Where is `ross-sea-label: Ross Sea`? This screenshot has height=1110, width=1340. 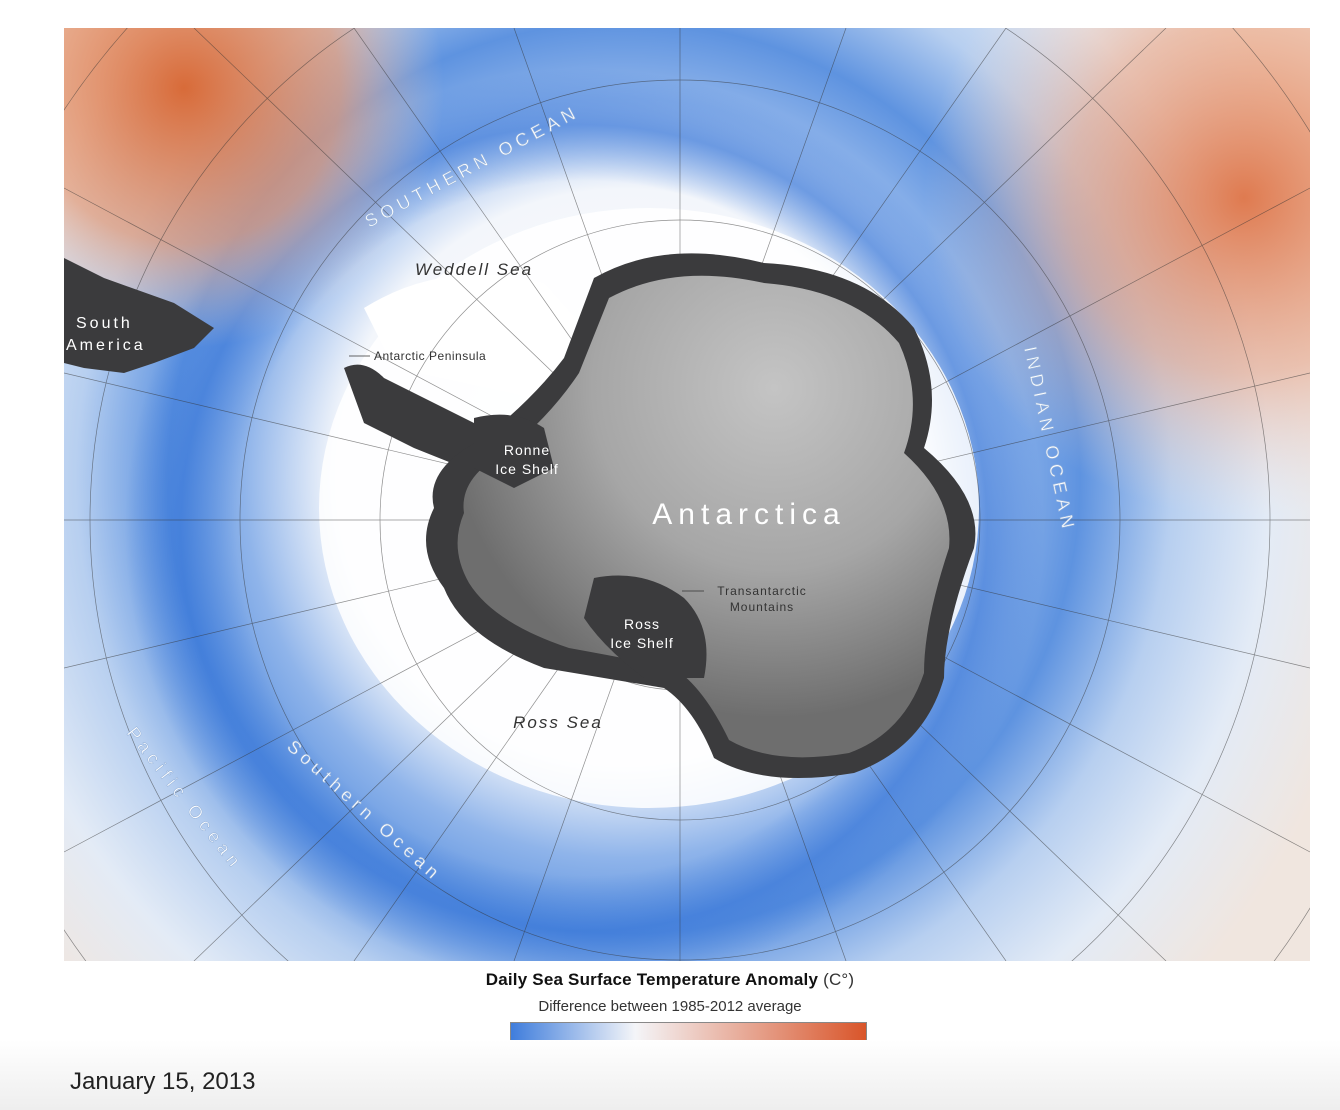
ross-sea-label: Ross Sea is located at coordinates (558, 722).